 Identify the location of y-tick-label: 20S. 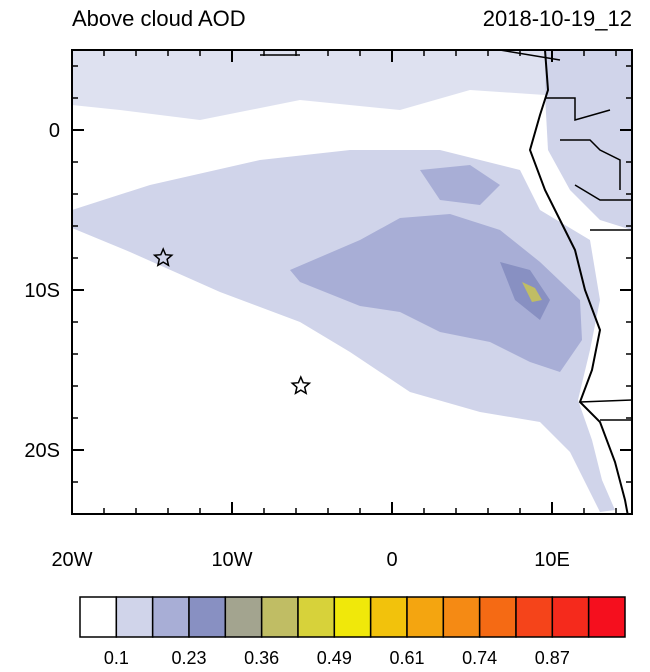
(42, 451).